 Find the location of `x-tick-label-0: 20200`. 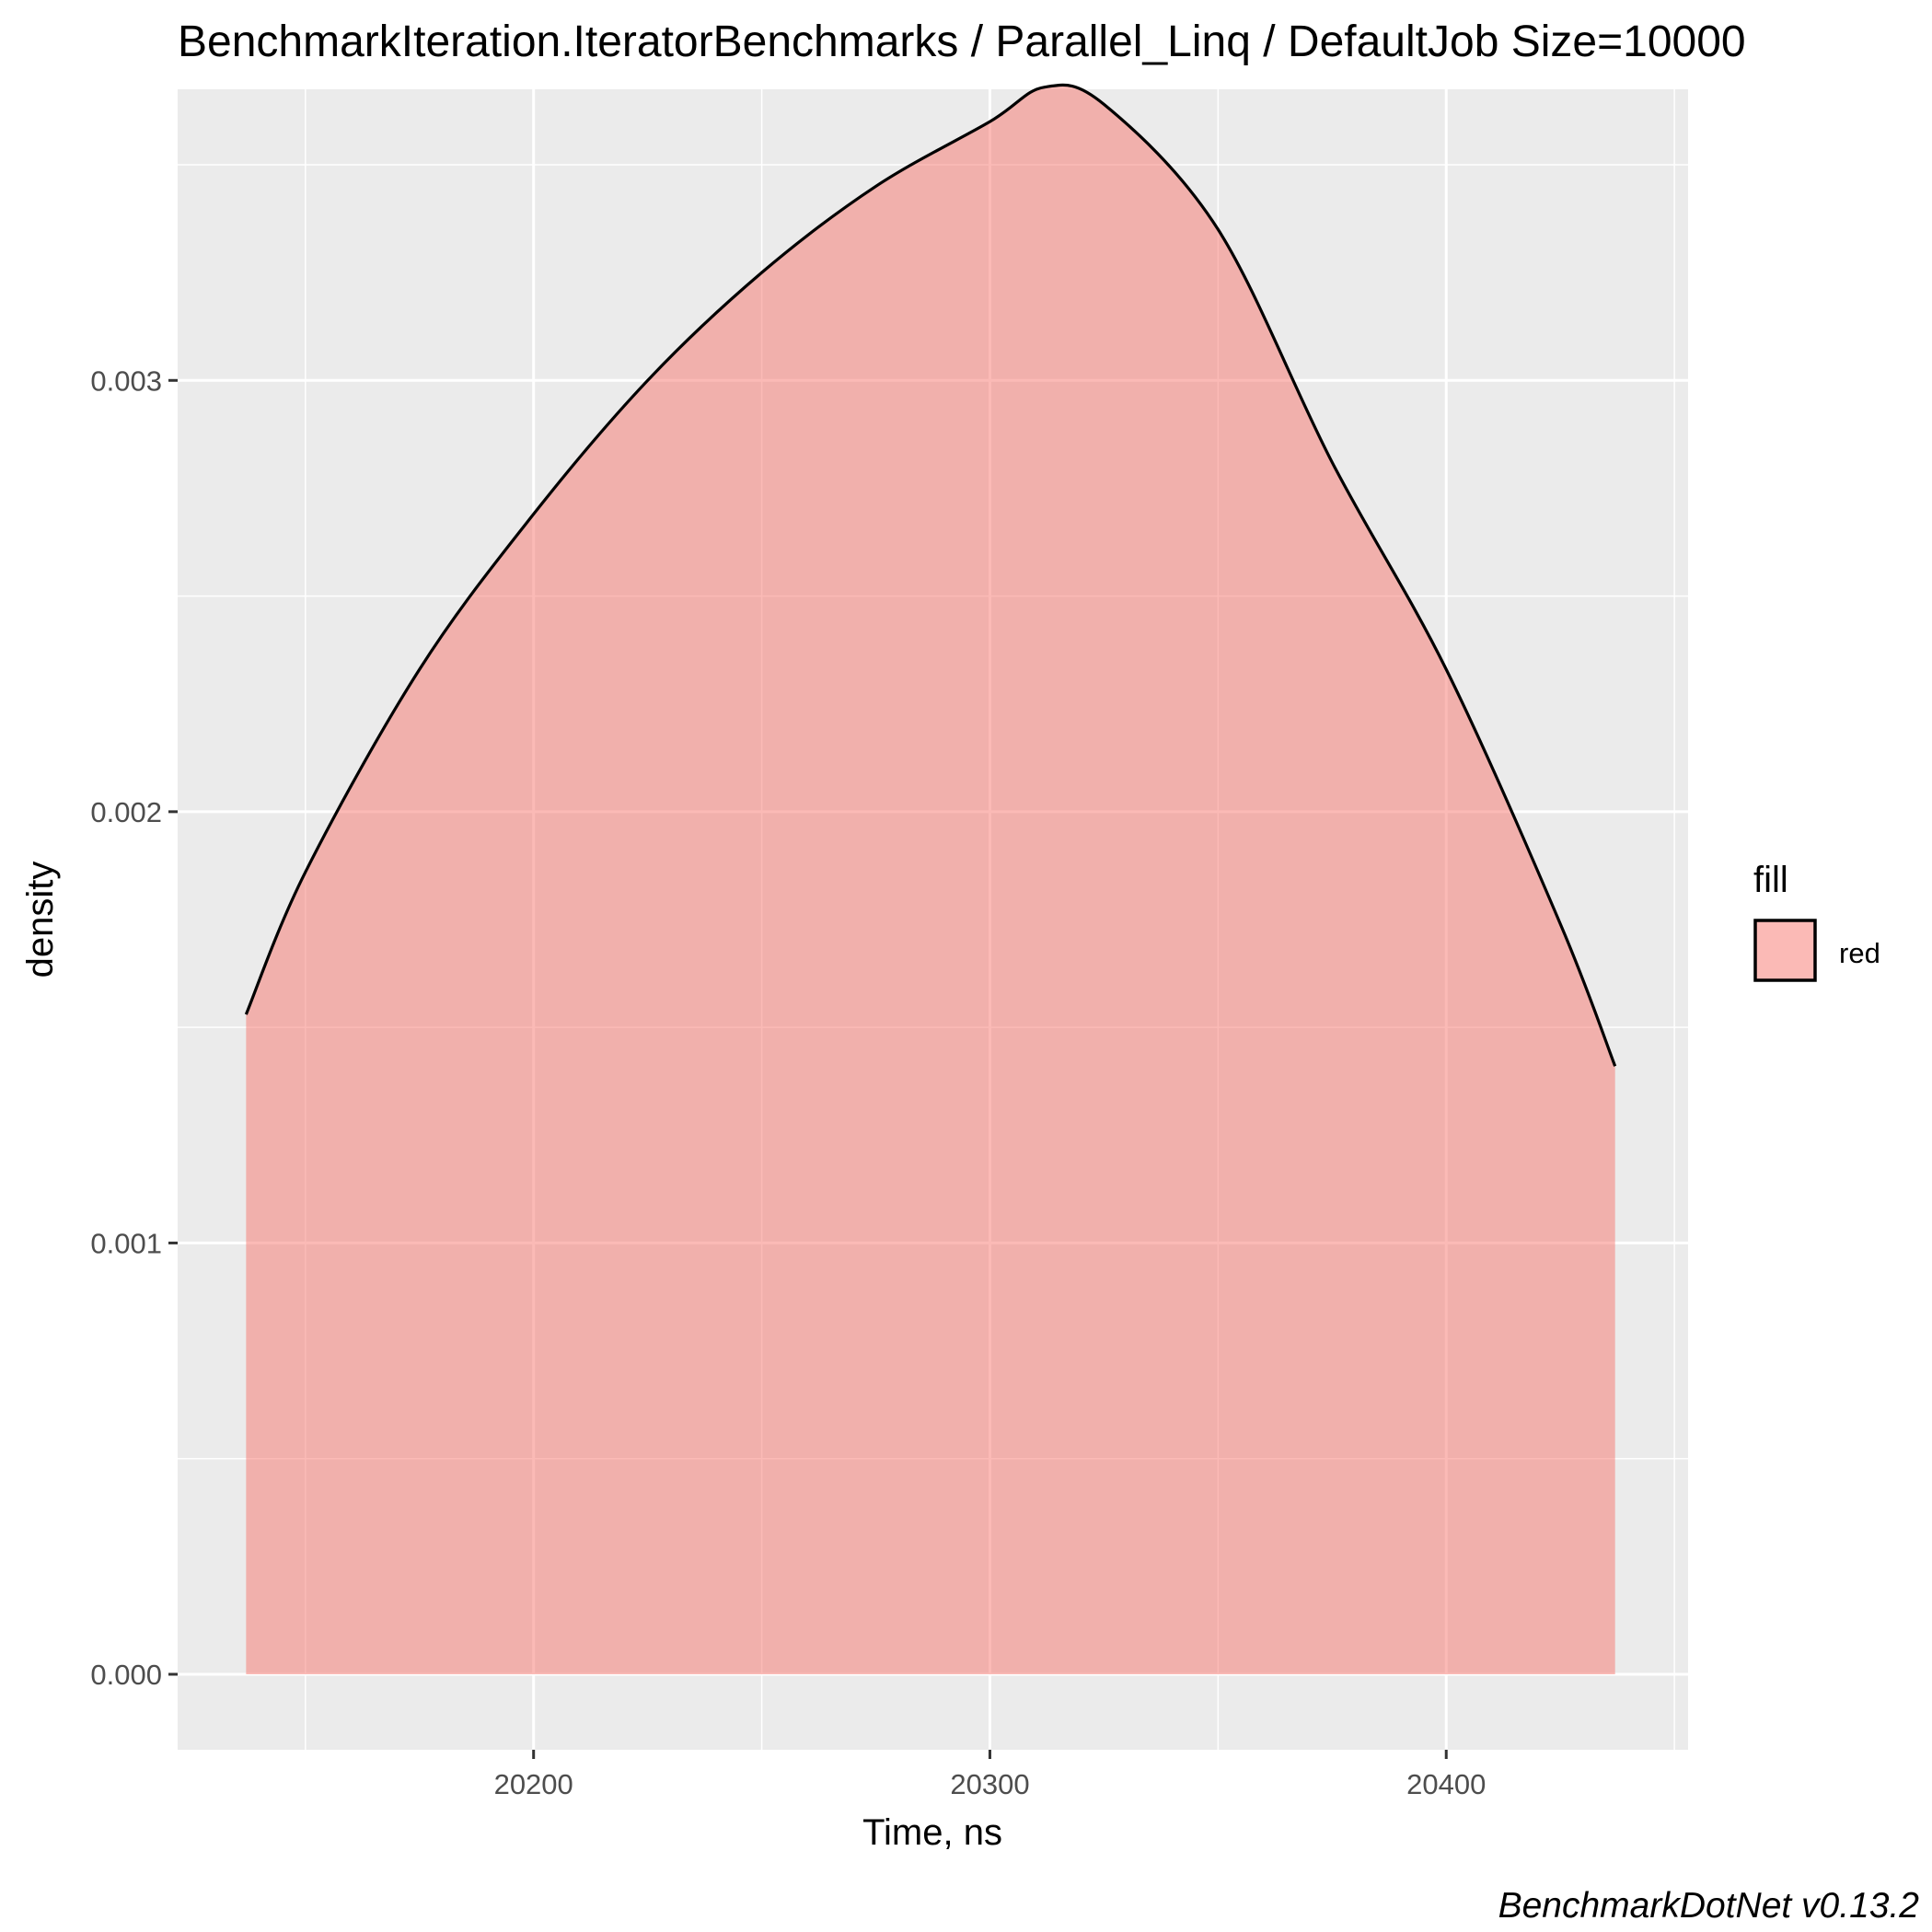

x-tick-label-0: 20200 is located at coordinates (534, 1784).